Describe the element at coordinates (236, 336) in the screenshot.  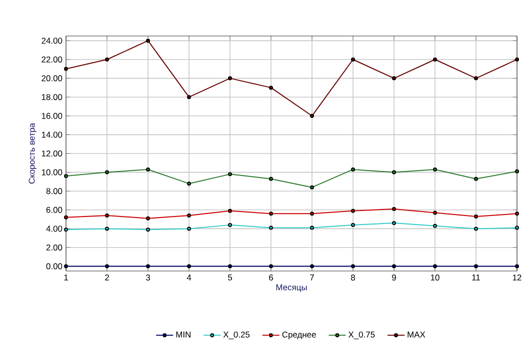
I see `legend-label: X_0.25` at that location.